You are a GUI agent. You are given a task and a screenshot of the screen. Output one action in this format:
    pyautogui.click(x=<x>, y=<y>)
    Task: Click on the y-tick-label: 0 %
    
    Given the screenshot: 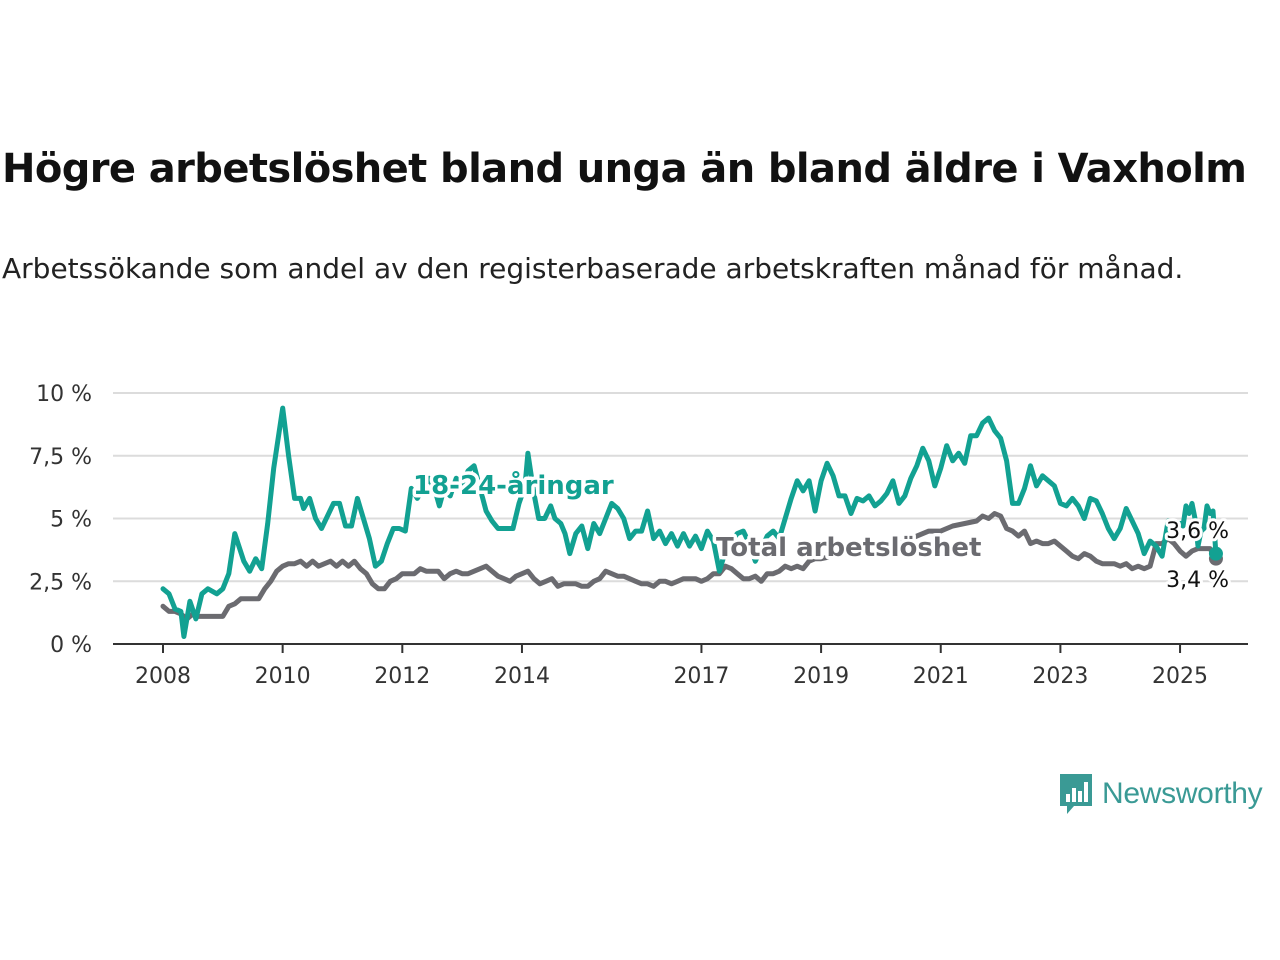 What is the action you would take?
    pyautogui.click(x=71, y=645)
    